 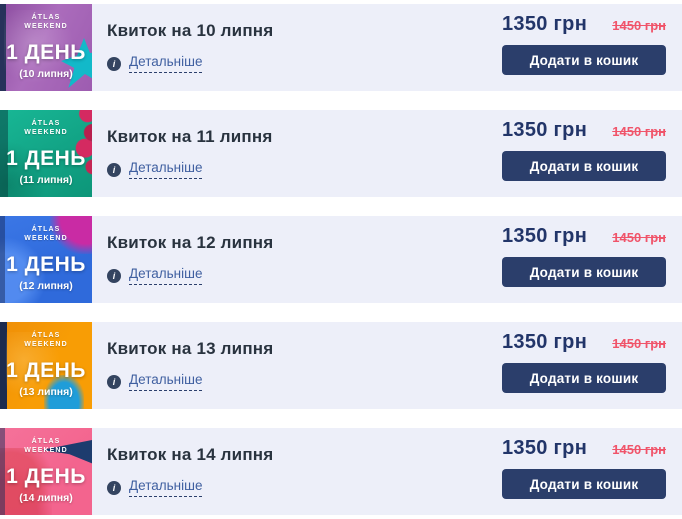 I want to click on ticket-image: Átlas Weekend 1 ДЕНЬ (14 липня), so click(x=46, y=471).